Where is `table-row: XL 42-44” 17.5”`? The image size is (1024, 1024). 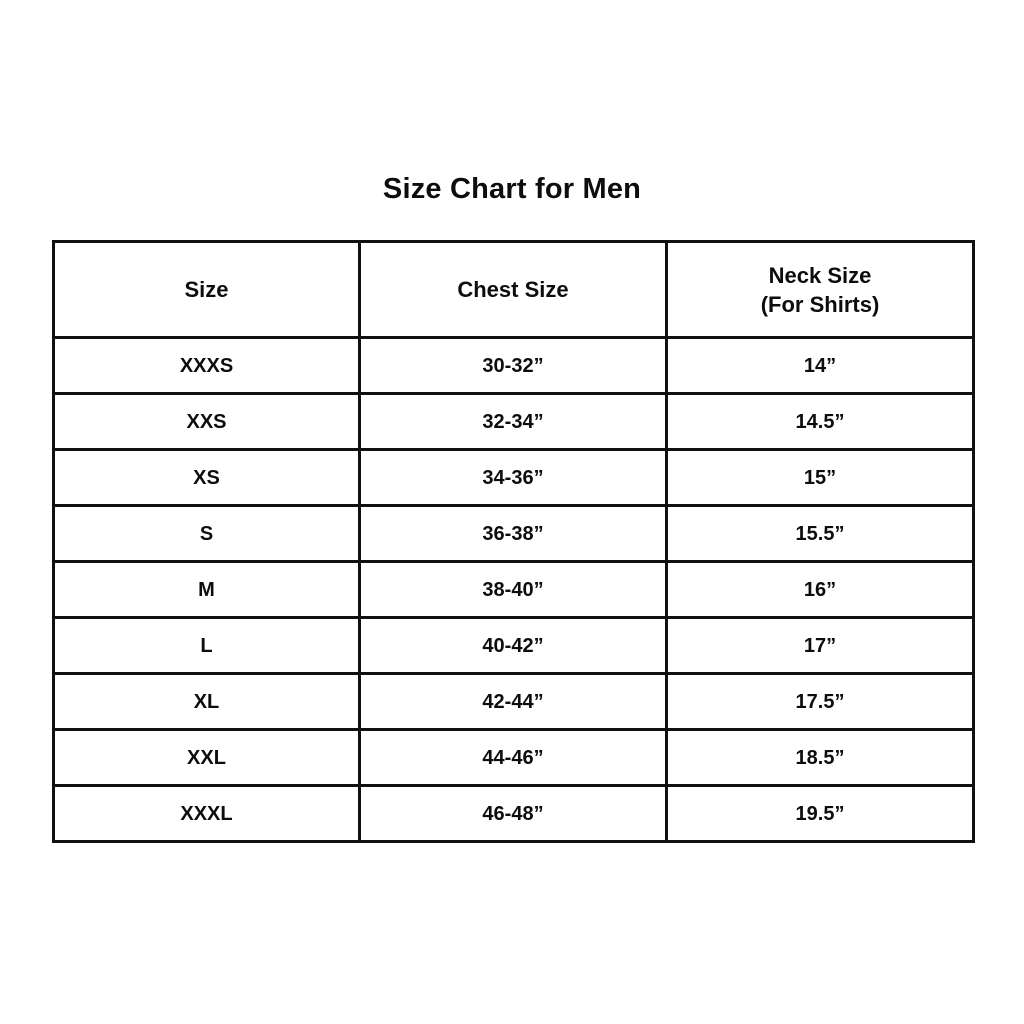 table-row: XL 42-44” 17.5” is located at coordinates (513, 701).